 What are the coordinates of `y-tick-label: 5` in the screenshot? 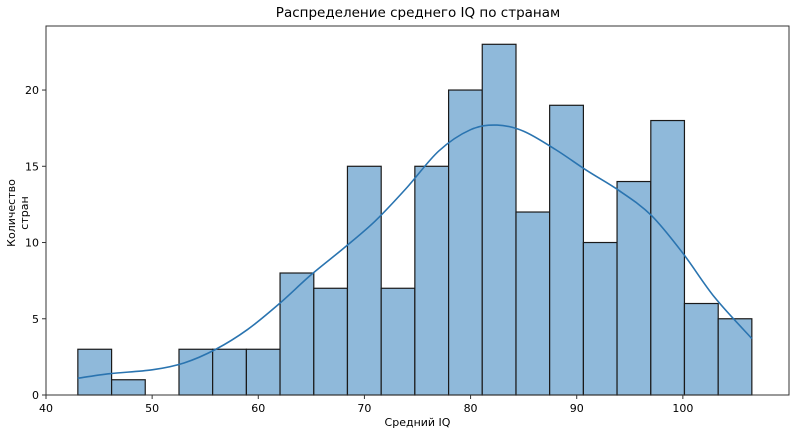 It's located at (35, 319).